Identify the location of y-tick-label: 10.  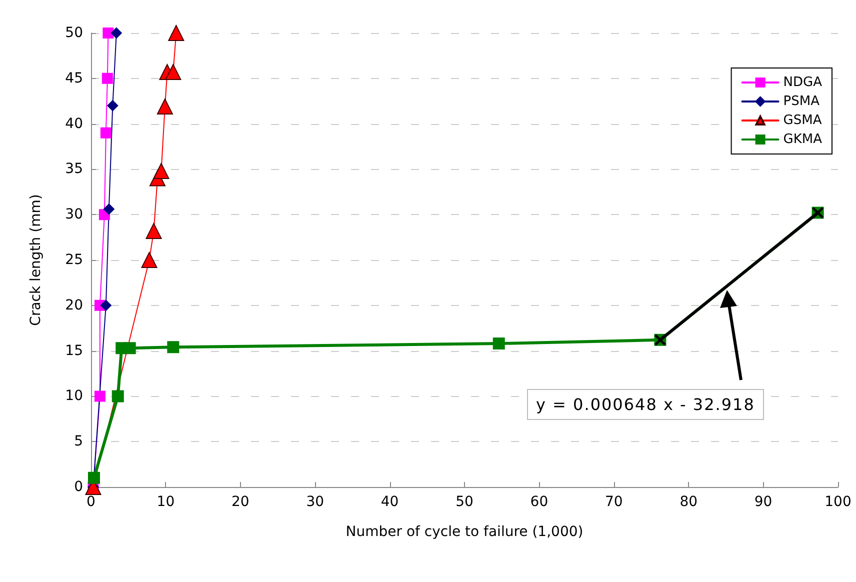
(74, 396).